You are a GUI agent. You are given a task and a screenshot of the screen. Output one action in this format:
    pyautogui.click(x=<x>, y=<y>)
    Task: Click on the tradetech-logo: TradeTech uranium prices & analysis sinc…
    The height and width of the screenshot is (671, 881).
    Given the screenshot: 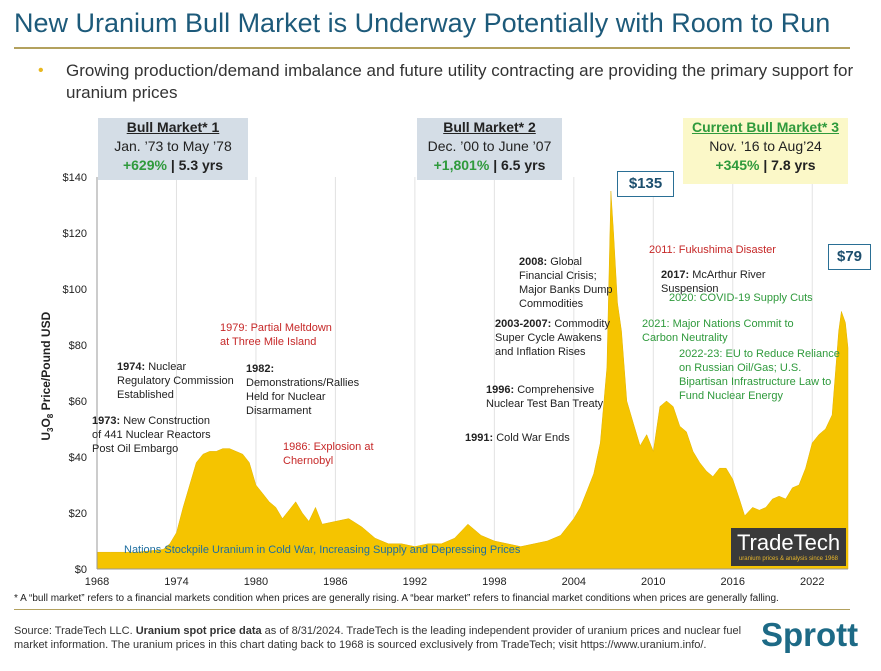 What is the action you would take?
    pyautogui.click(x=788, y=547)
    